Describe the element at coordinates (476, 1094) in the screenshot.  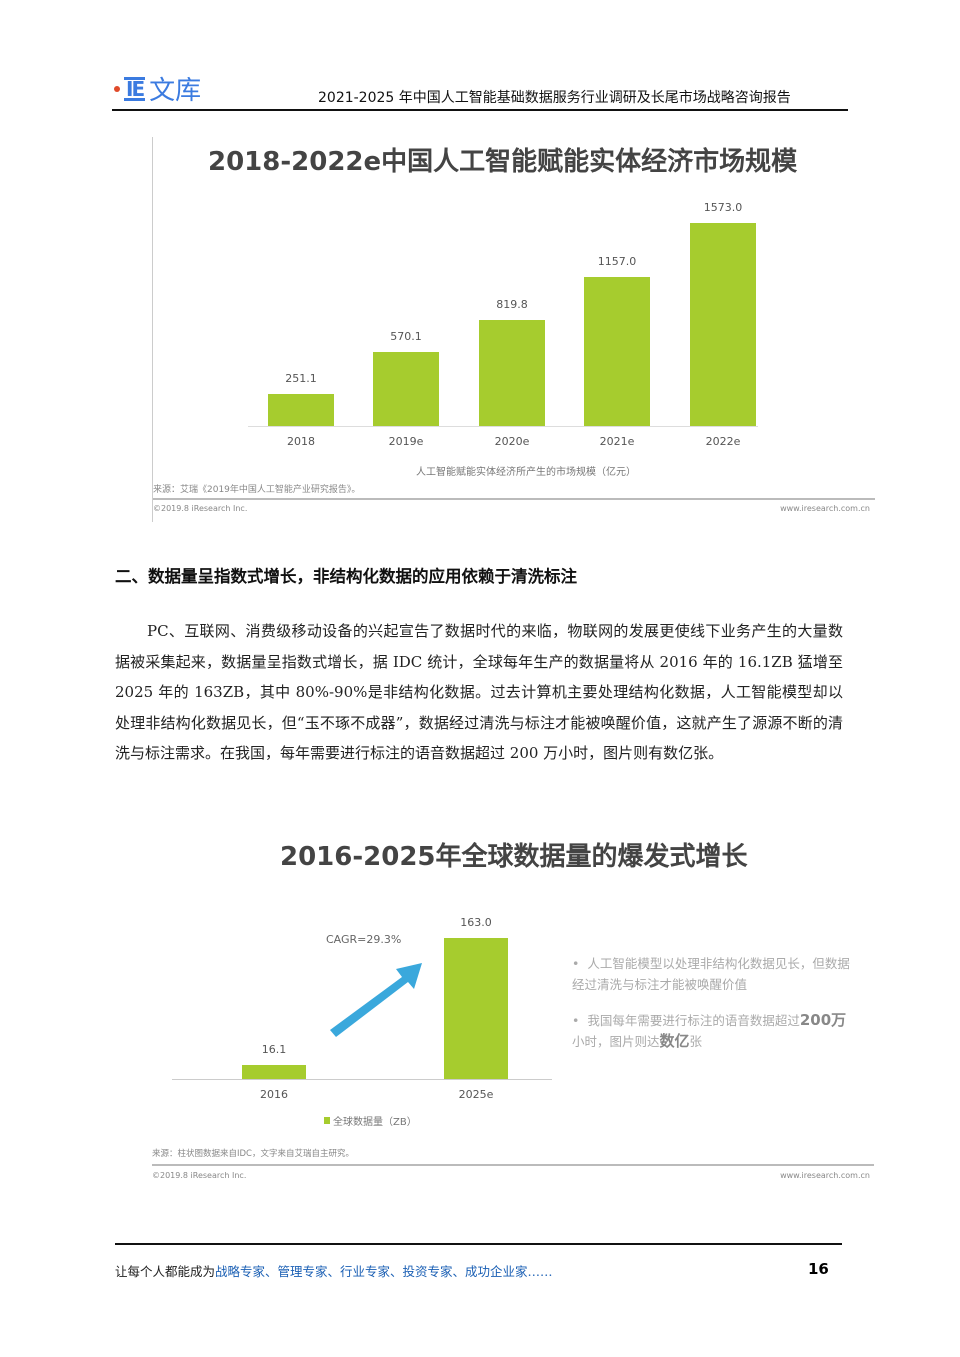
I see `x-tick-label: 2025e` at that location.